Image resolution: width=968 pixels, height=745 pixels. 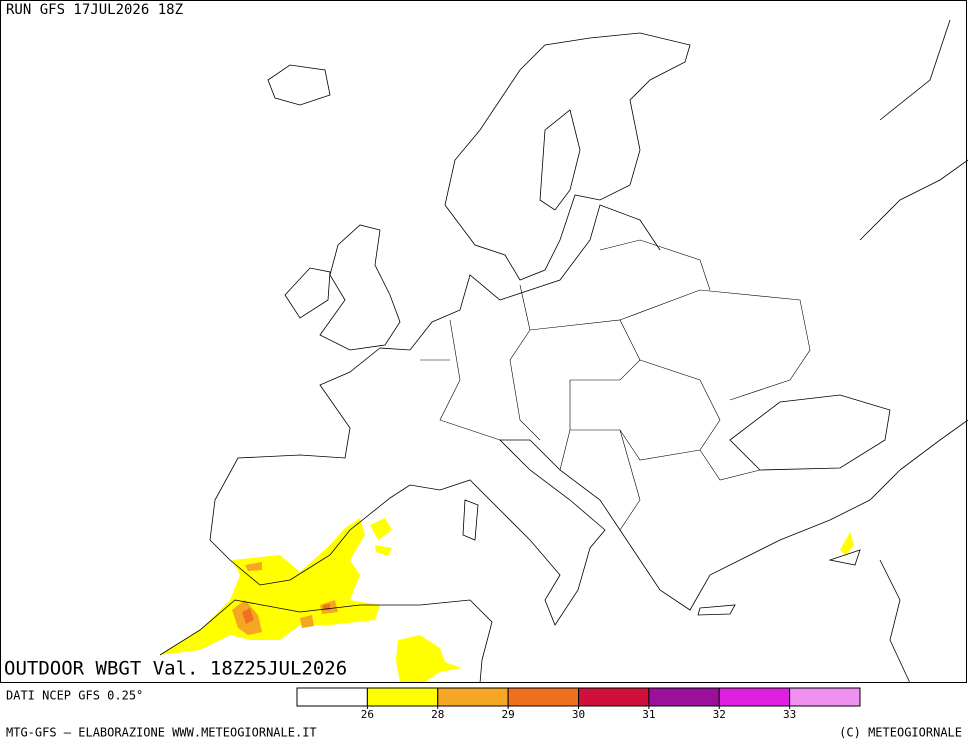 What do you see at coordinates (508, 714) in the screenshot?
I see `colorbar-tick-label: 29` at bounding box center [508, 714].